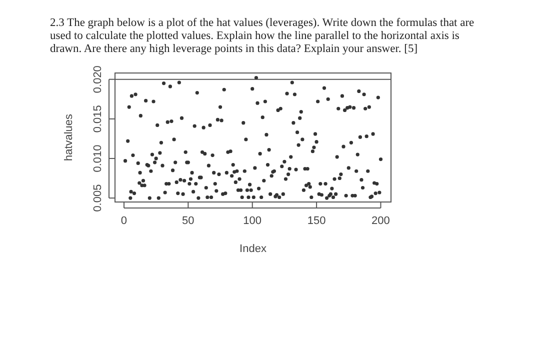 The height and width of the screenshot is (355, 548). I want to click on x-tick-label: 0, so click(124, 221).